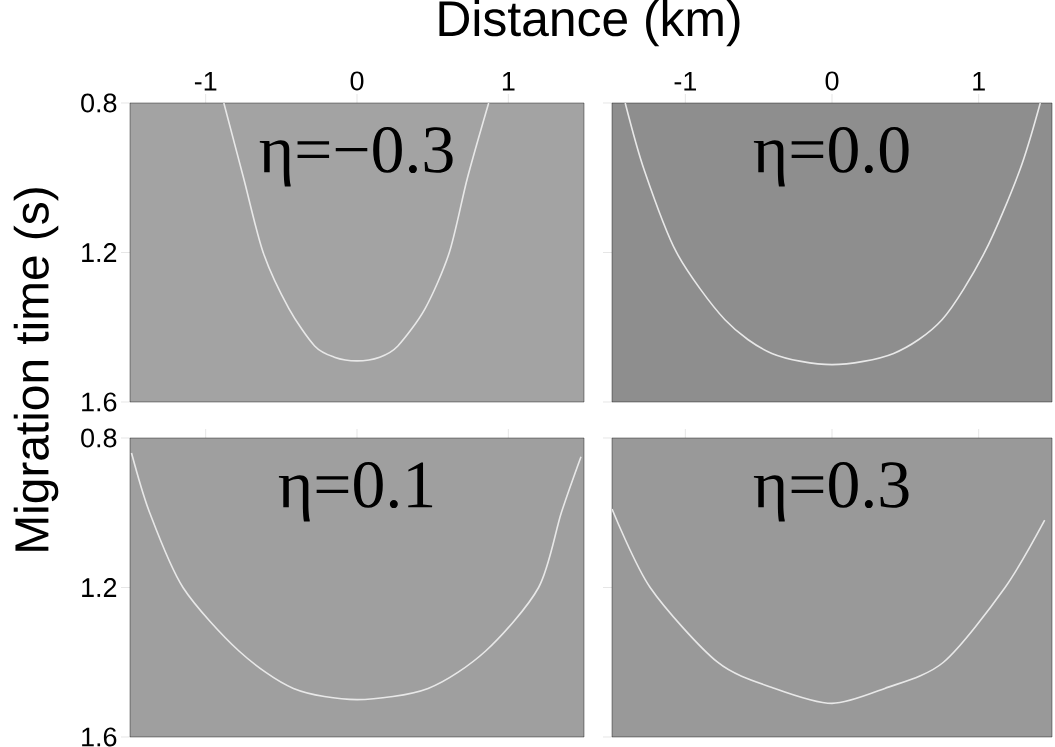 The height and width of the screenshot is (747, 1055). Describe the element at coordinates (831, 157) in the screenshot. I see `annotation: η=0.0` at that location.